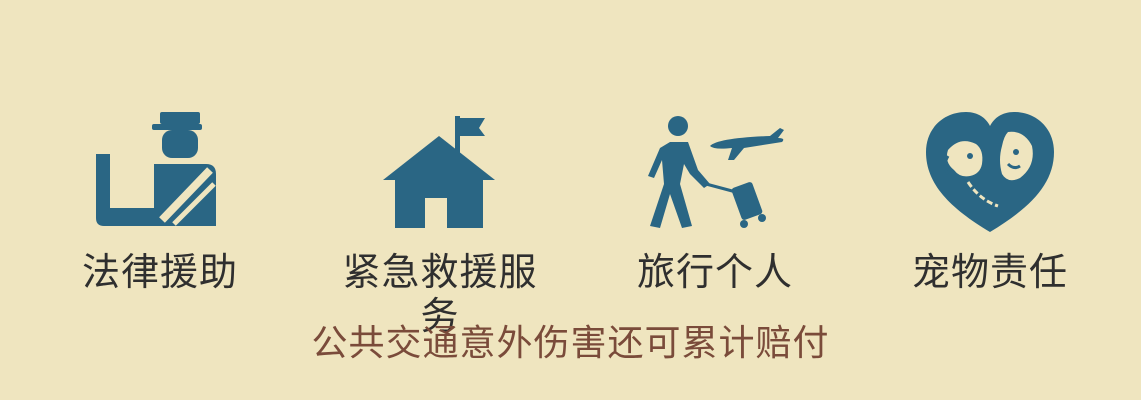 This screenshot has width=1141, height=400. What do you see at coordinates (440, 294) in the screenshot?
I see `feature-label: 紧急救援服务` at bounding box center [440, 294].